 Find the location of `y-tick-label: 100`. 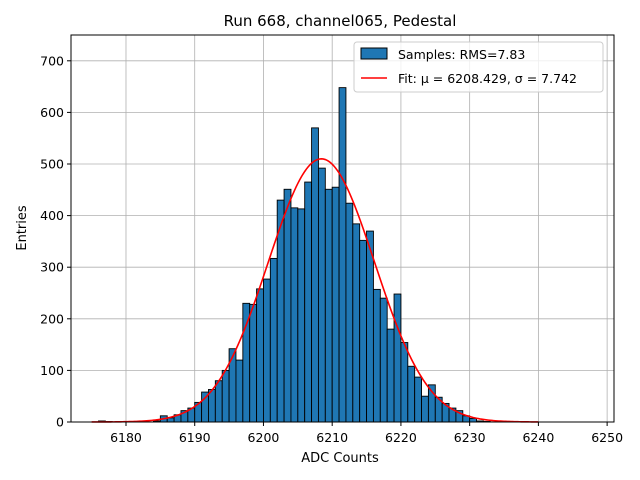

y-tick-label: 100 is located at coordinates (52, 370).